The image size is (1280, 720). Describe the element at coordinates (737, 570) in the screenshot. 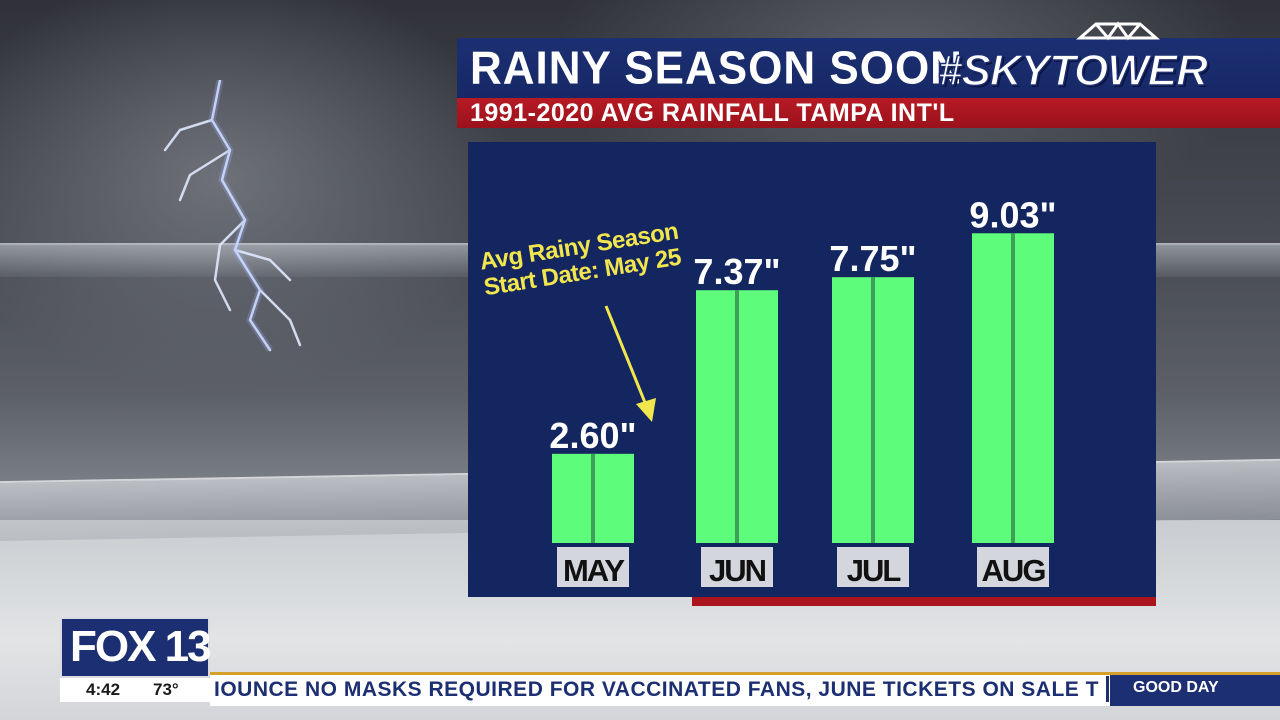

I see `tick-label-jun: JUN` at that location.